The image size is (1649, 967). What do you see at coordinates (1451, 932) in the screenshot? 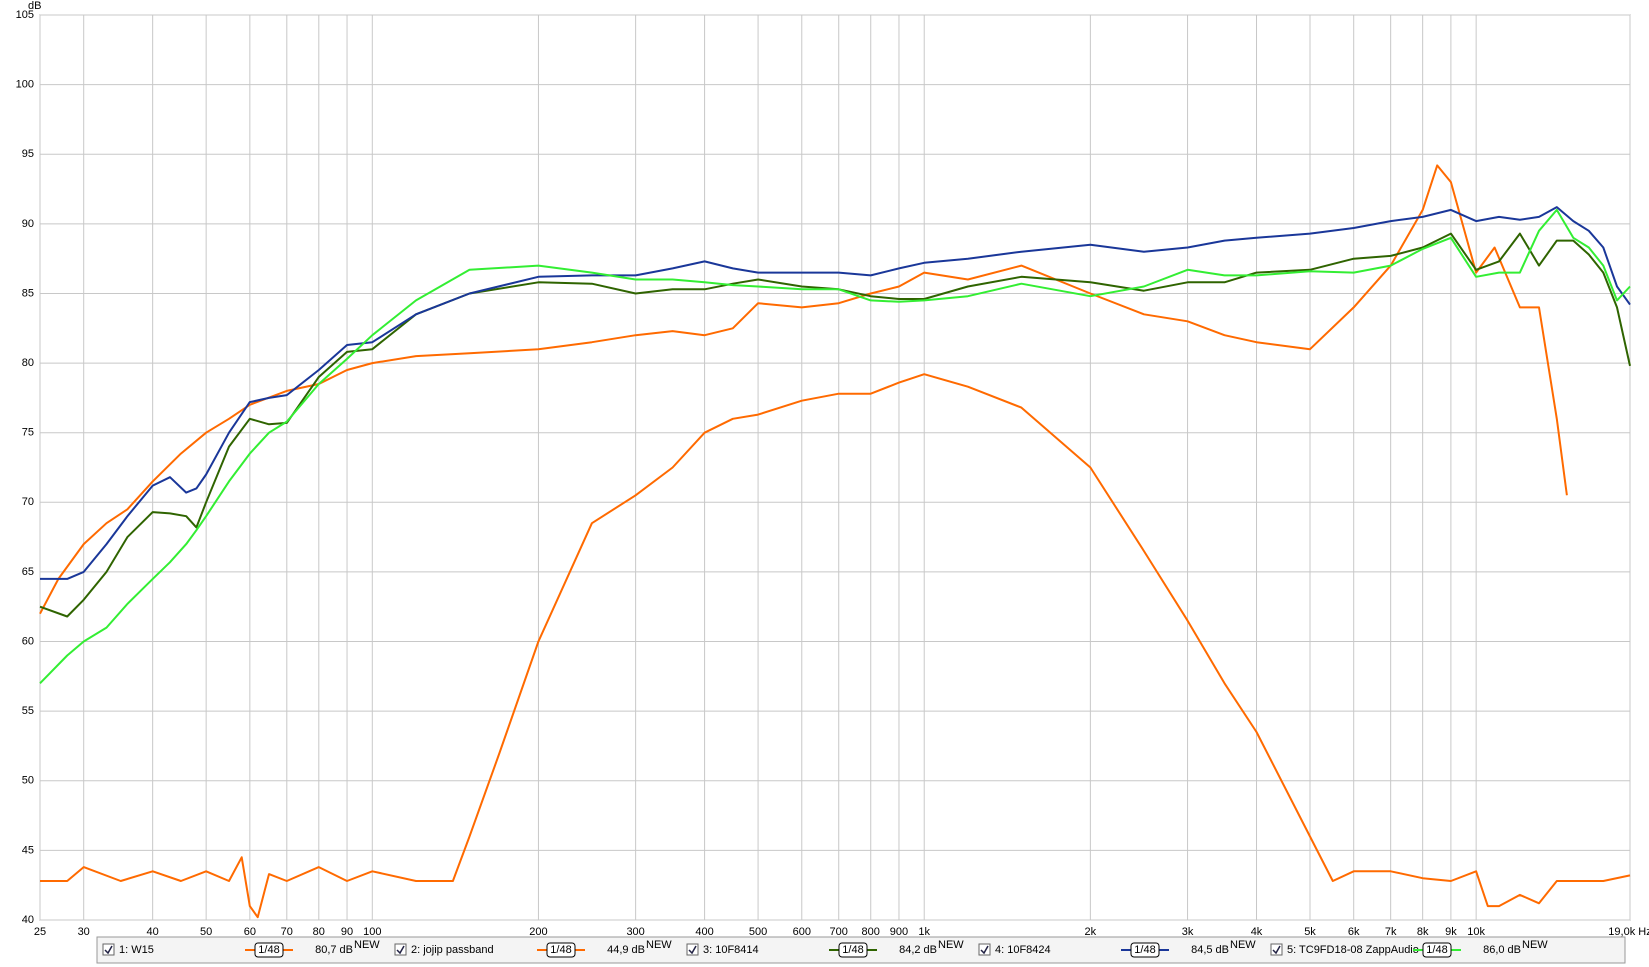
I see `x-tick-label: 9k` at bounding box center [1451, 932].